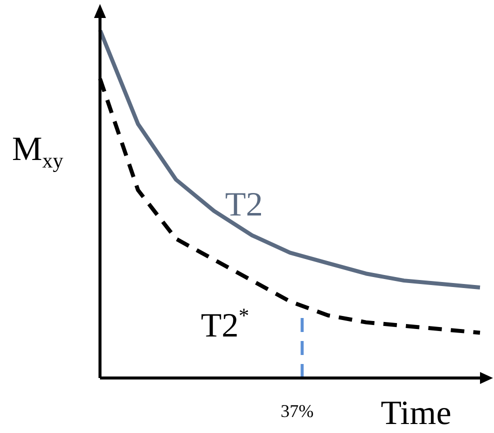  Describe the element at coordinates (297, 411) in the screenshot. I see `text: 37%` at that location.